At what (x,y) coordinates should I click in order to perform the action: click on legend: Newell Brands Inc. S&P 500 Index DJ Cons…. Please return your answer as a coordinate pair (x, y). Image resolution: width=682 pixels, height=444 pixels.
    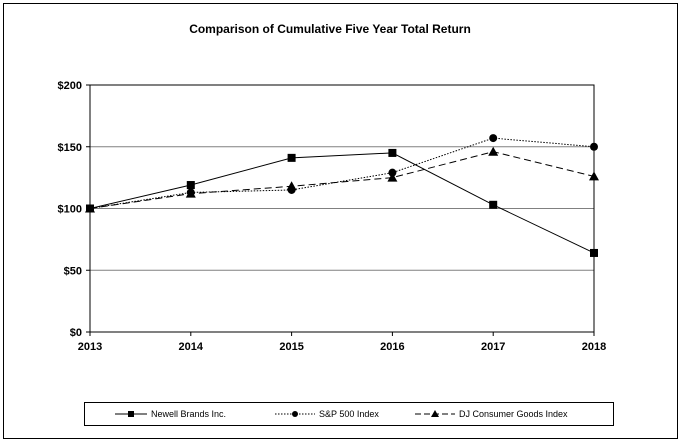
    Looking at the image, I should click on (349, 414).